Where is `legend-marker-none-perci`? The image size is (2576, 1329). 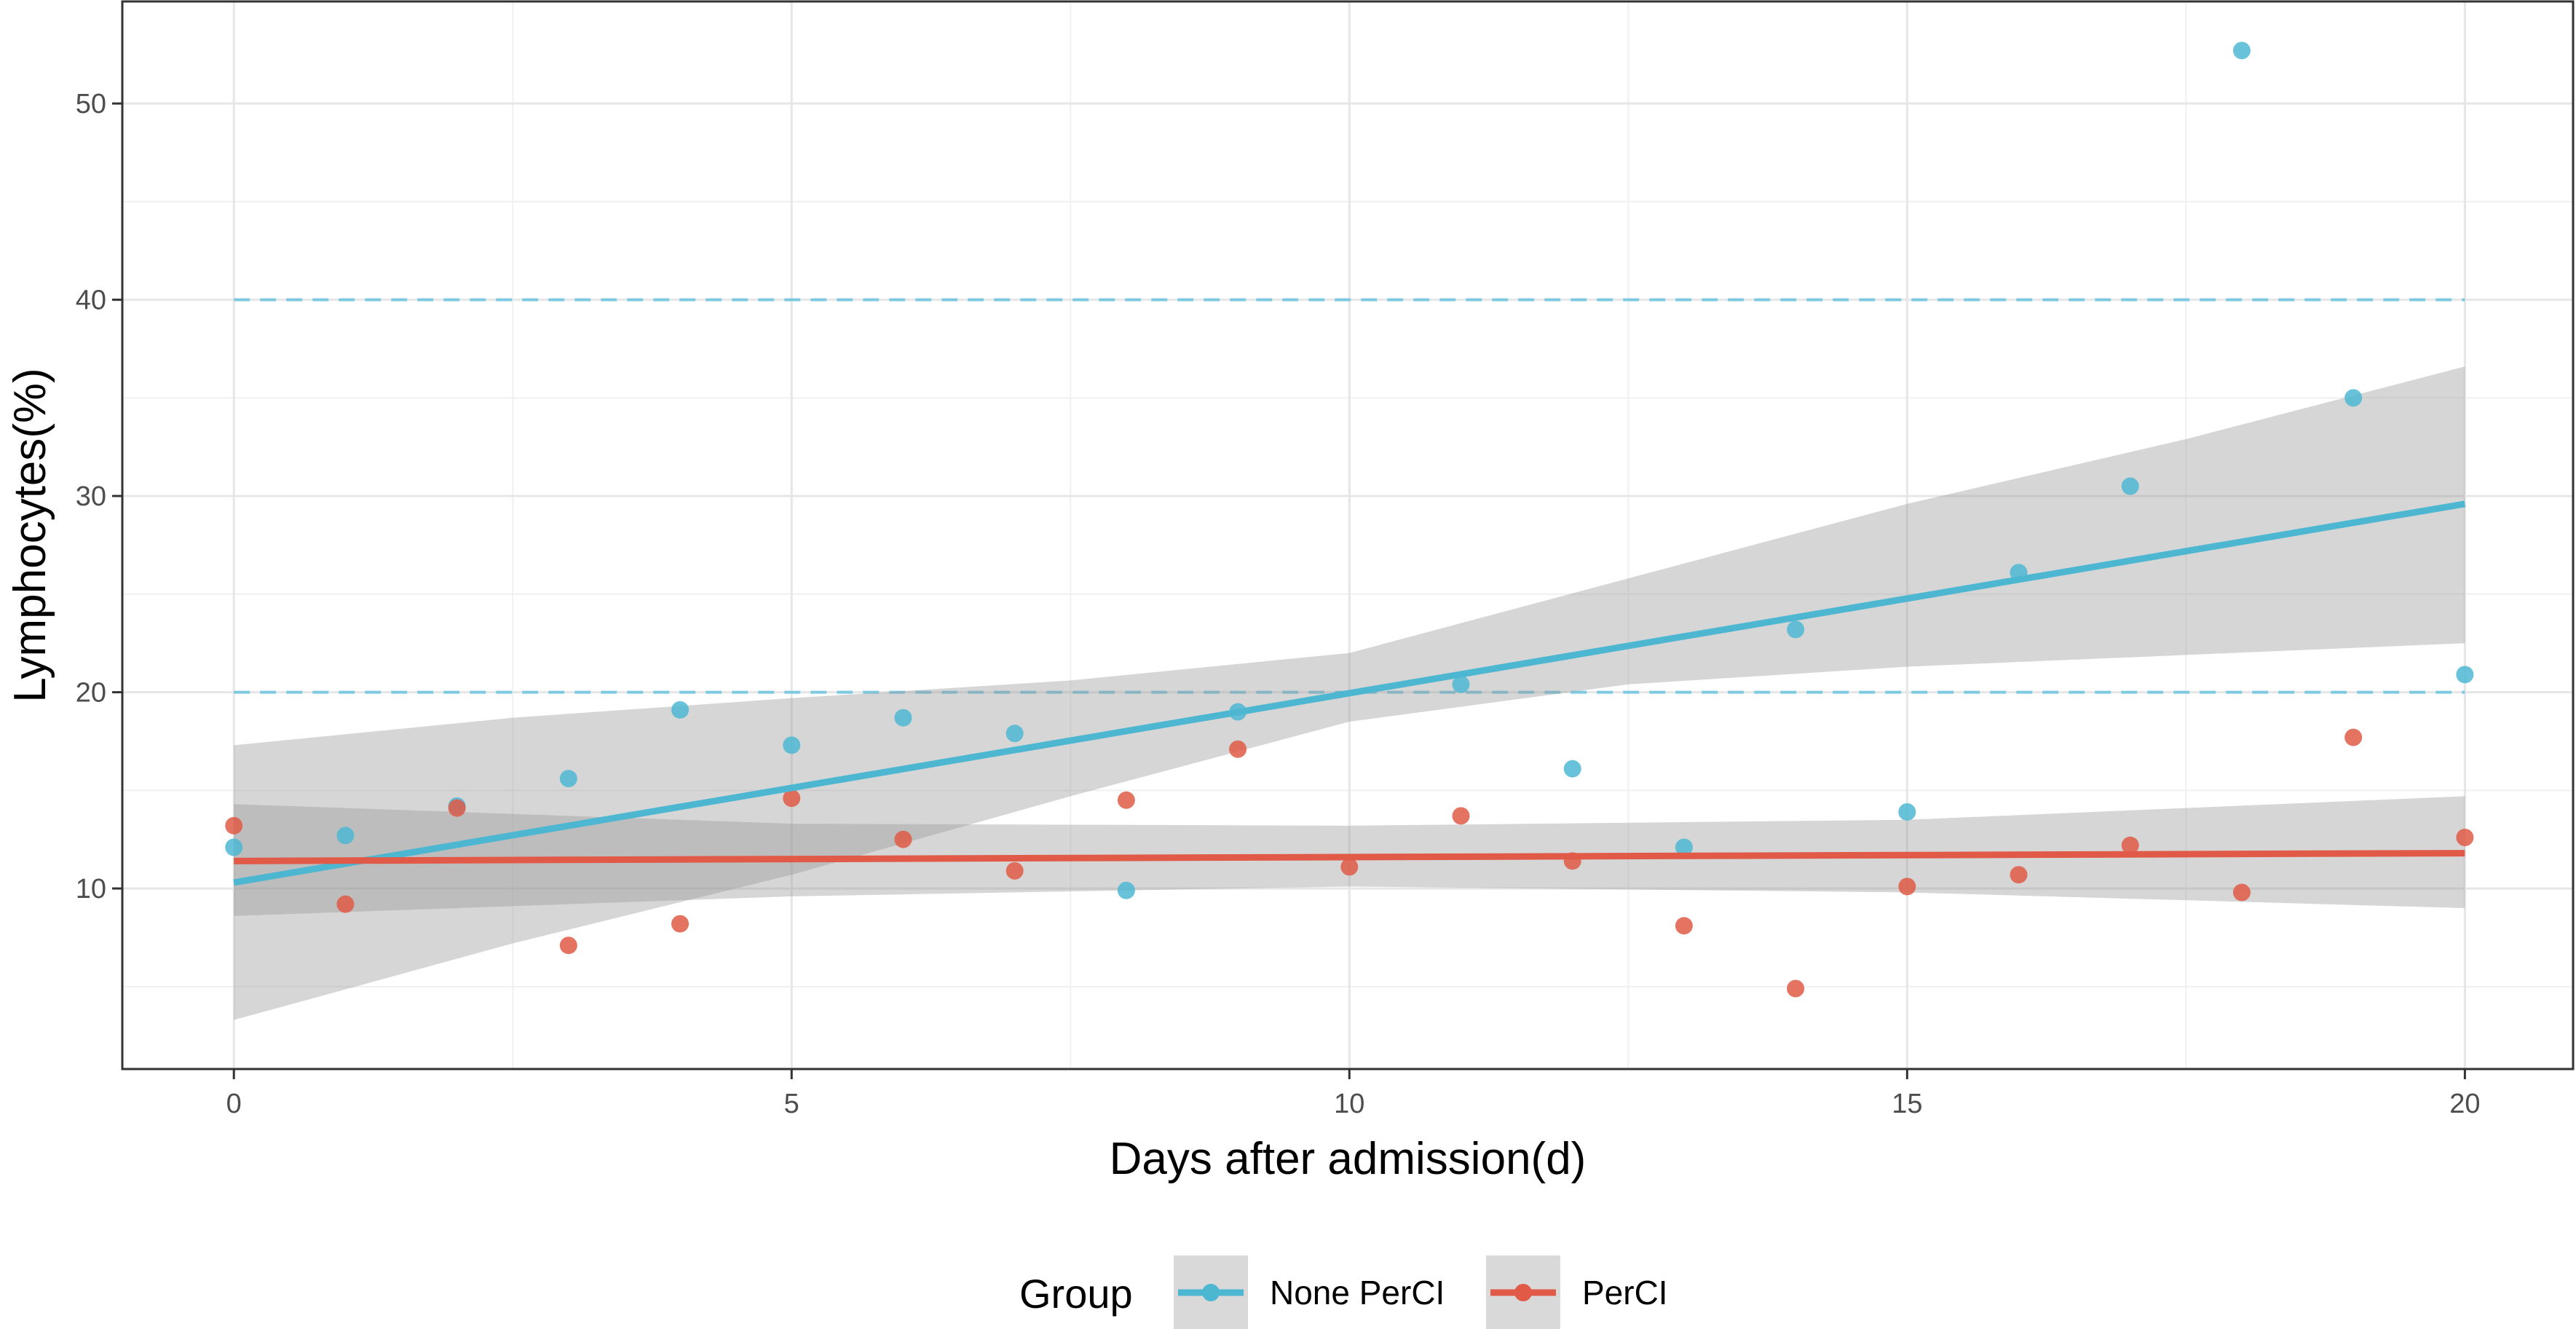 legend-marker-none-perci is located at coordinates (1211, 1293).